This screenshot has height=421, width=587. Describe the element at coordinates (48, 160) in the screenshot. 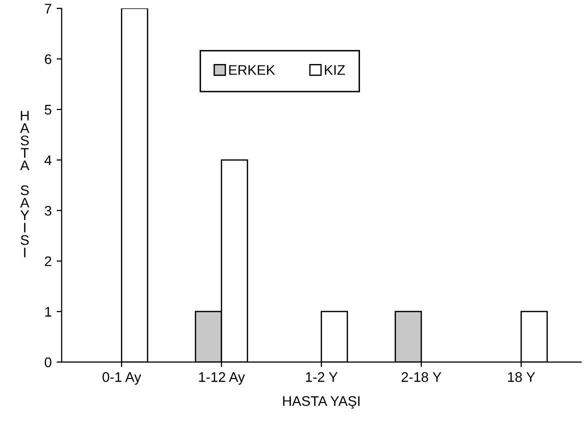

I see `y-tick-label: 4` at that location.